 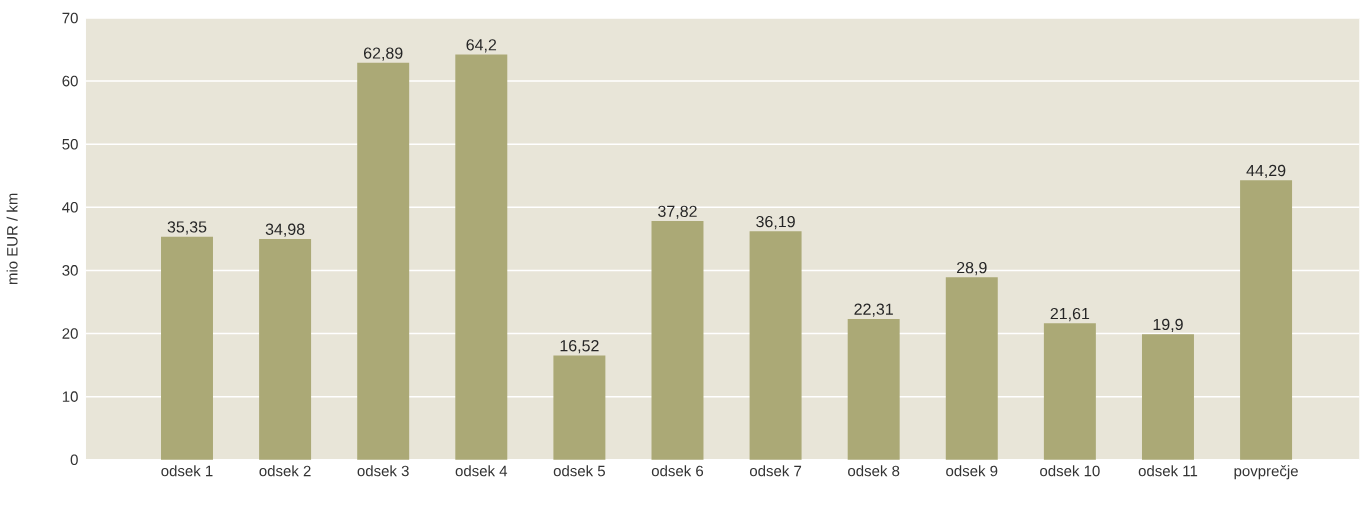 What do you see at coordinates (1070, 471) in the screenshot?
I see `x-tick-label: odsek 10` at bounding box center [1070, 471].